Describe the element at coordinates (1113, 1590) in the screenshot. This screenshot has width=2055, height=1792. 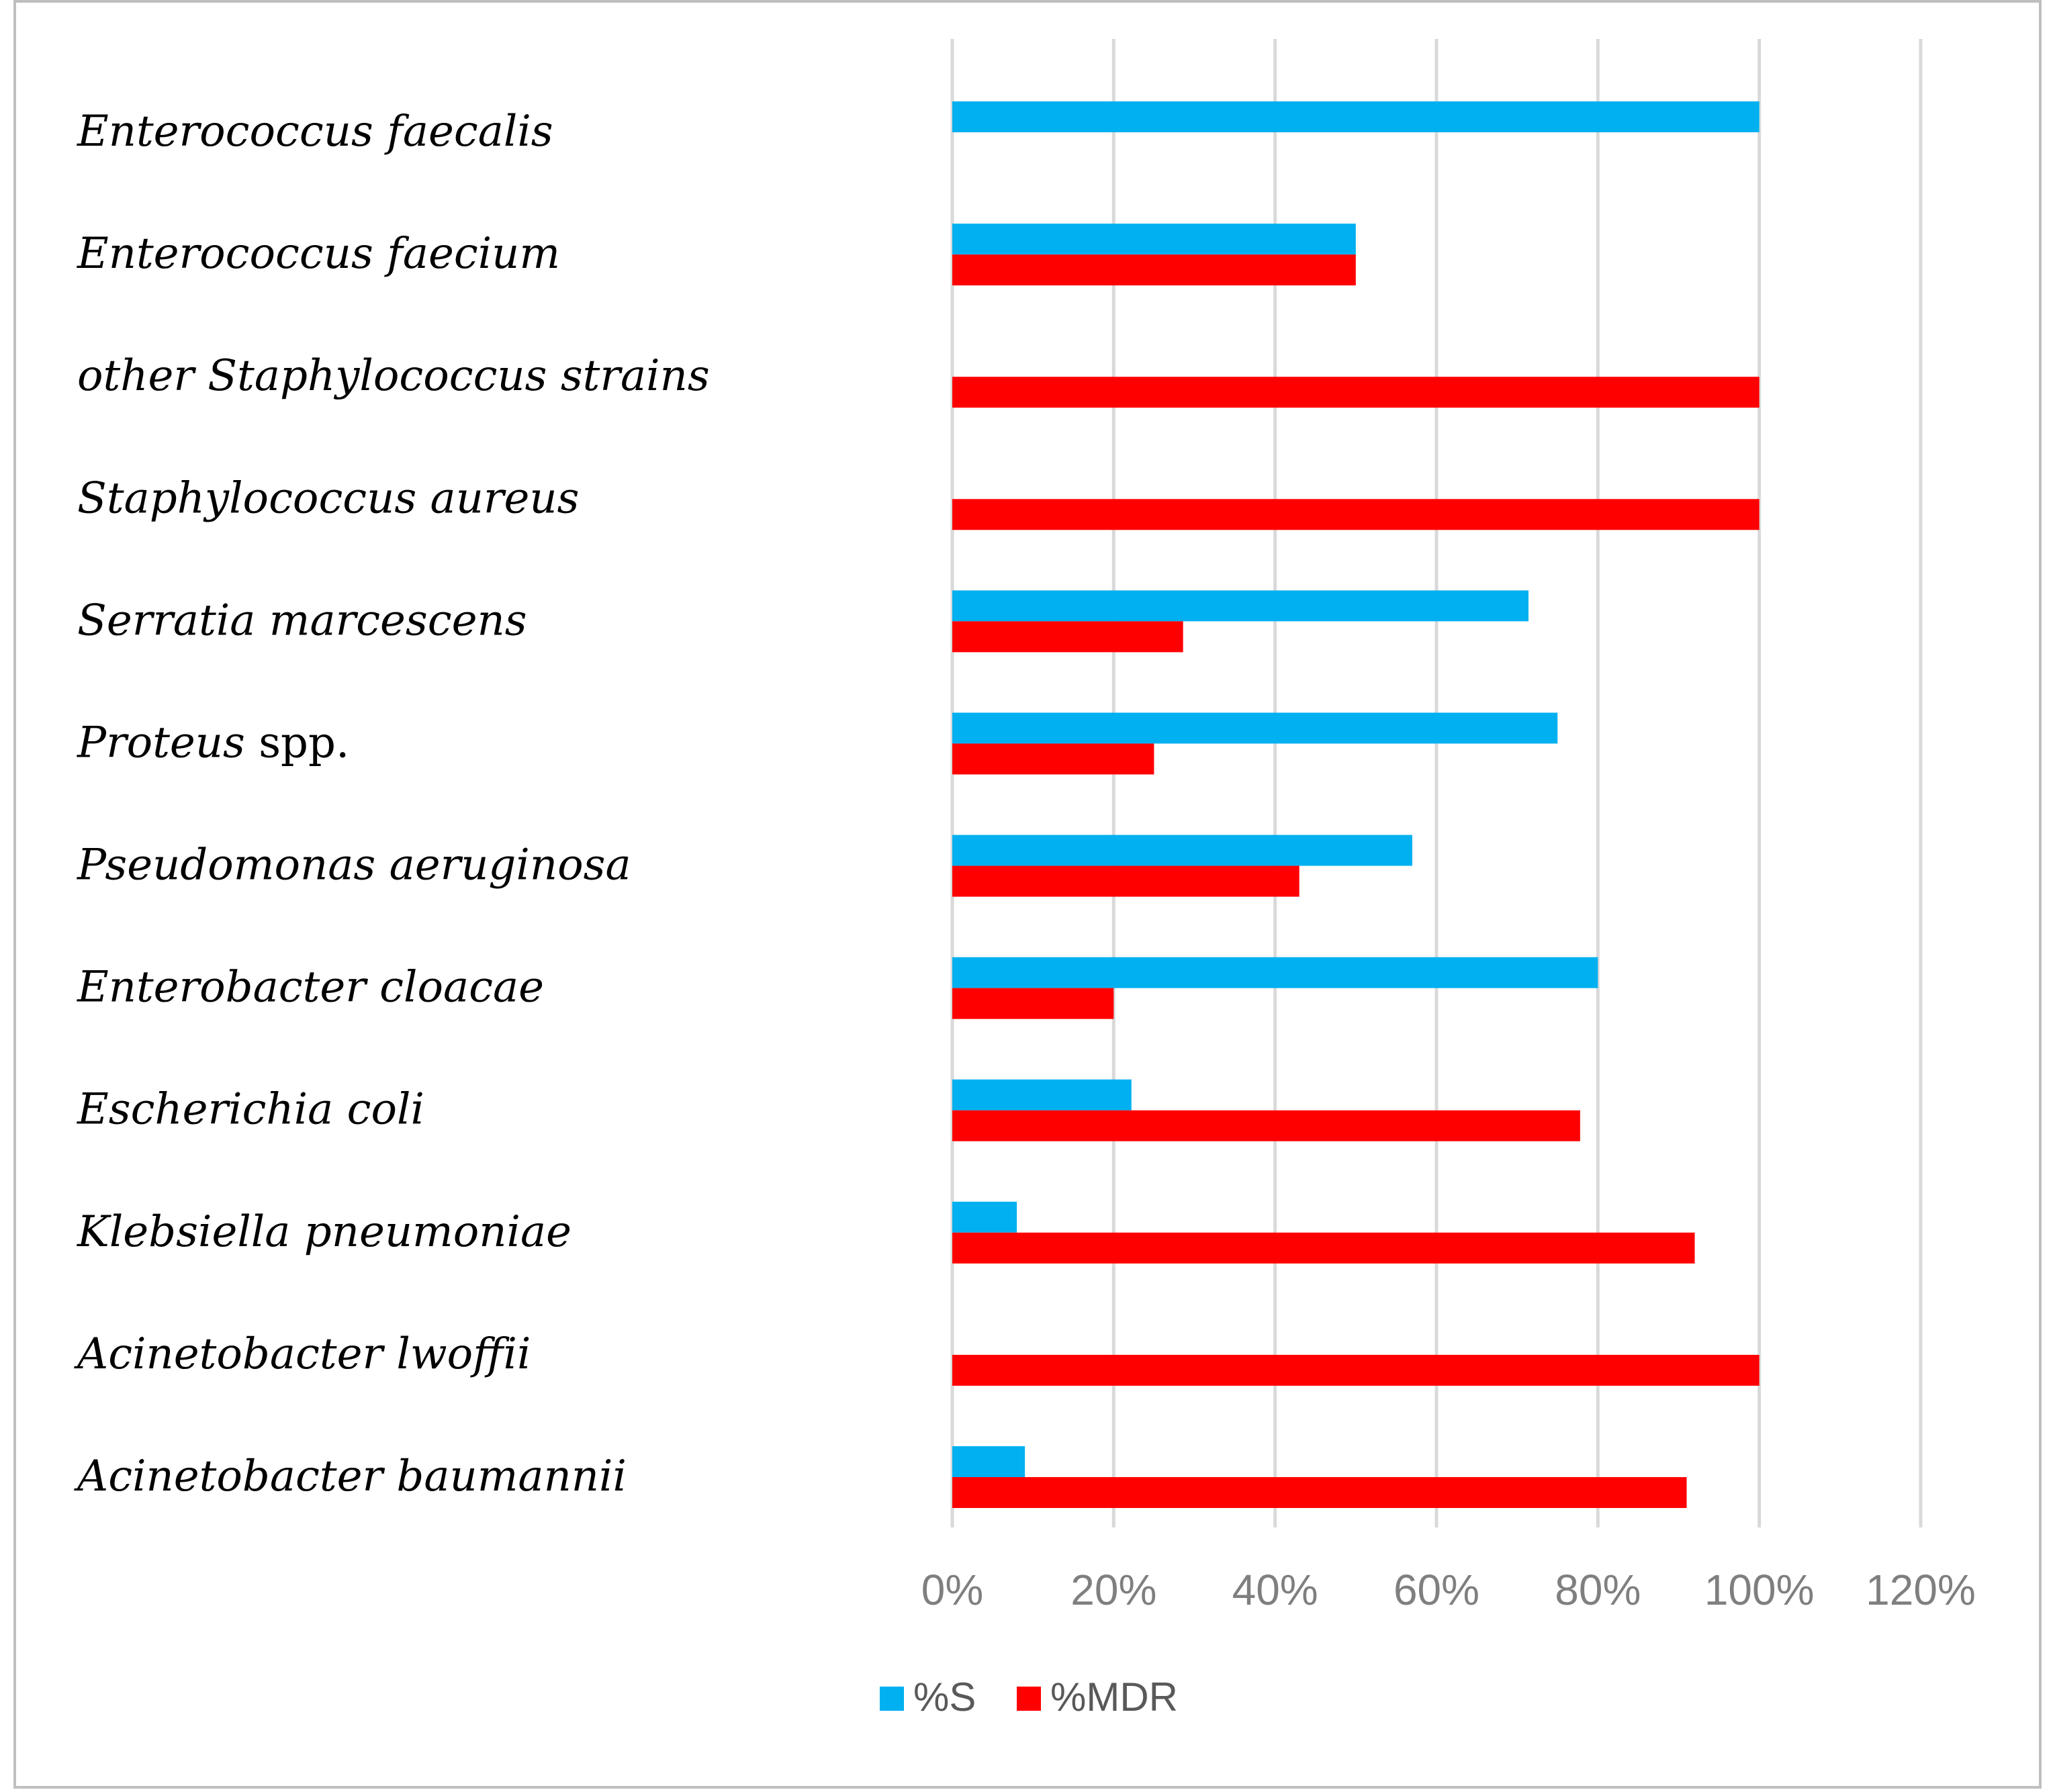
I see `x-tick-label: 20%` at that location.